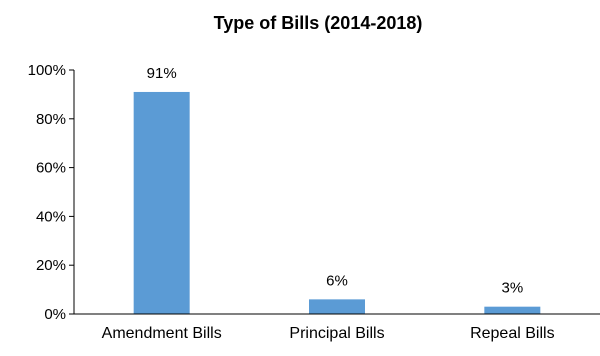 The width and height of the screenshot is (600, 356). Describe the element at coordinates (51, 265) in the screenshot. I see `y-tick-label: 20%` at that location.